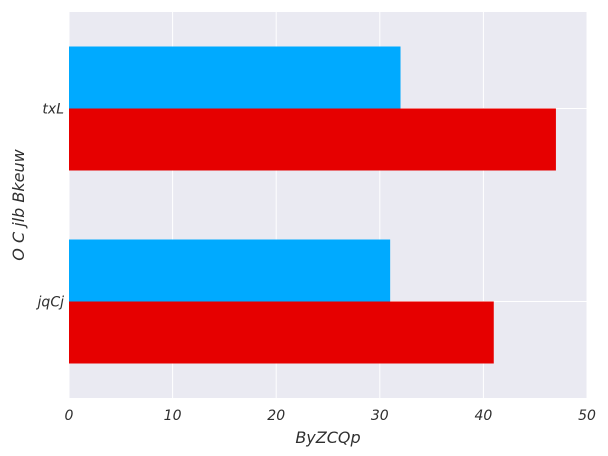  What do you see at coordinates (483, 416) in the screenshot?
I see `x-tick-label: 40` at bounding box center [483, 416].